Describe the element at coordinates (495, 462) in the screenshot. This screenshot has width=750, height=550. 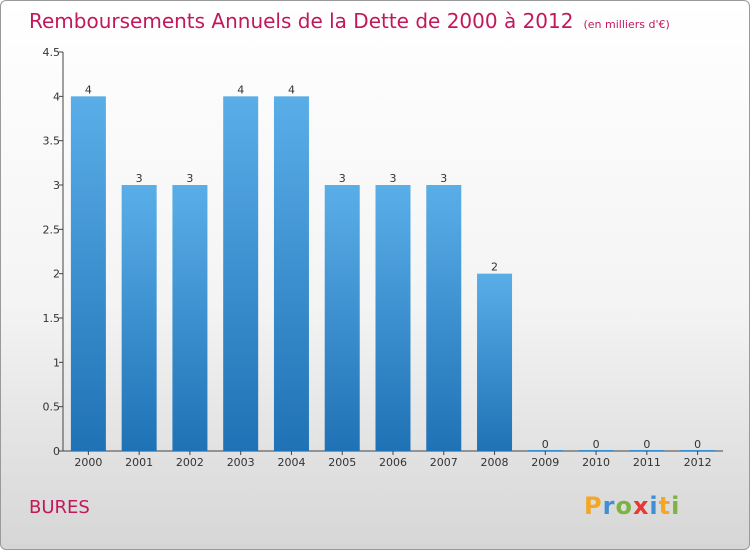
I see `x-tick-label: 2008` at that location.